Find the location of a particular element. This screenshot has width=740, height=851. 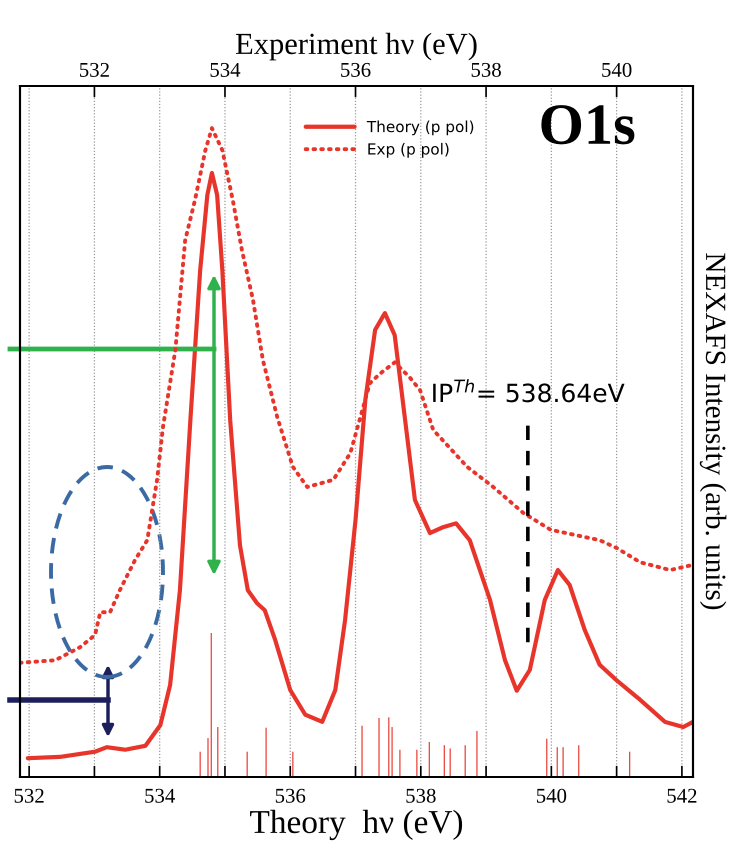

x2-axis-title: Experiment hν (eV) is located at coordinates (356, 46).